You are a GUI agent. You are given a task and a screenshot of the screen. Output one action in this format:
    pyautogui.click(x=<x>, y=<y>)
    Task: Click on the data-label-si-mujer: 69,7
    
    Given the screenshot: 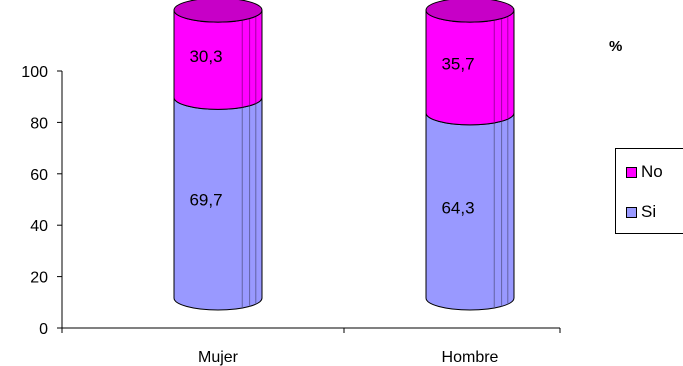 What is the action you would take?
    pyautogui.click(x=205, y=200)
    